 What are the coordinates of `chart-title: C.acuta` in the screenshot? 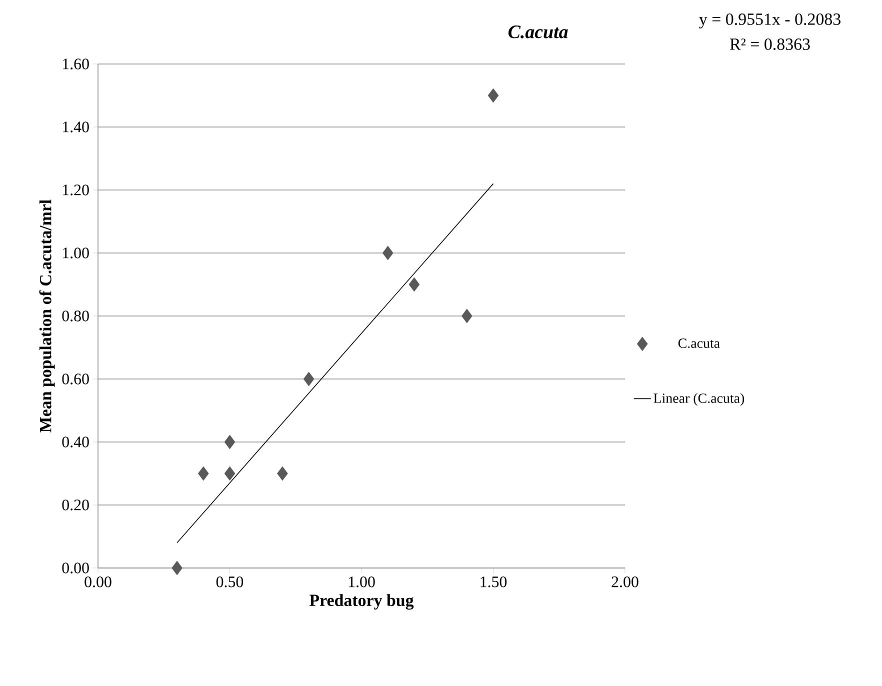 It's located at (538, 32).